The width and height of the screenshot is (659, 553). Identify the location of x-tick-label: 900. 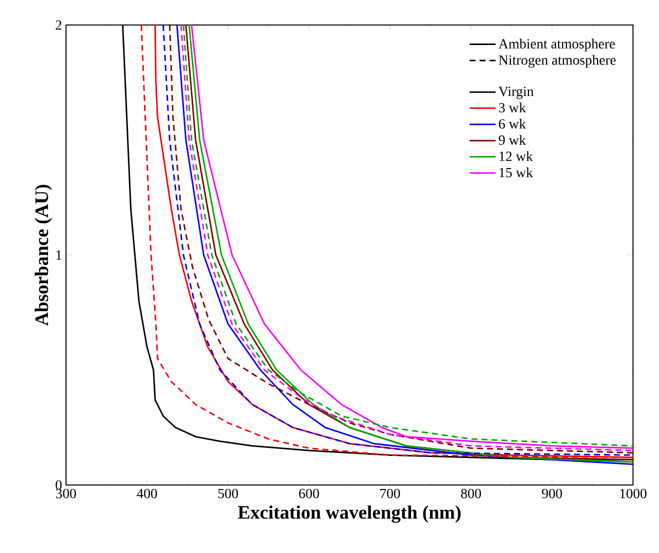
(552, 493).